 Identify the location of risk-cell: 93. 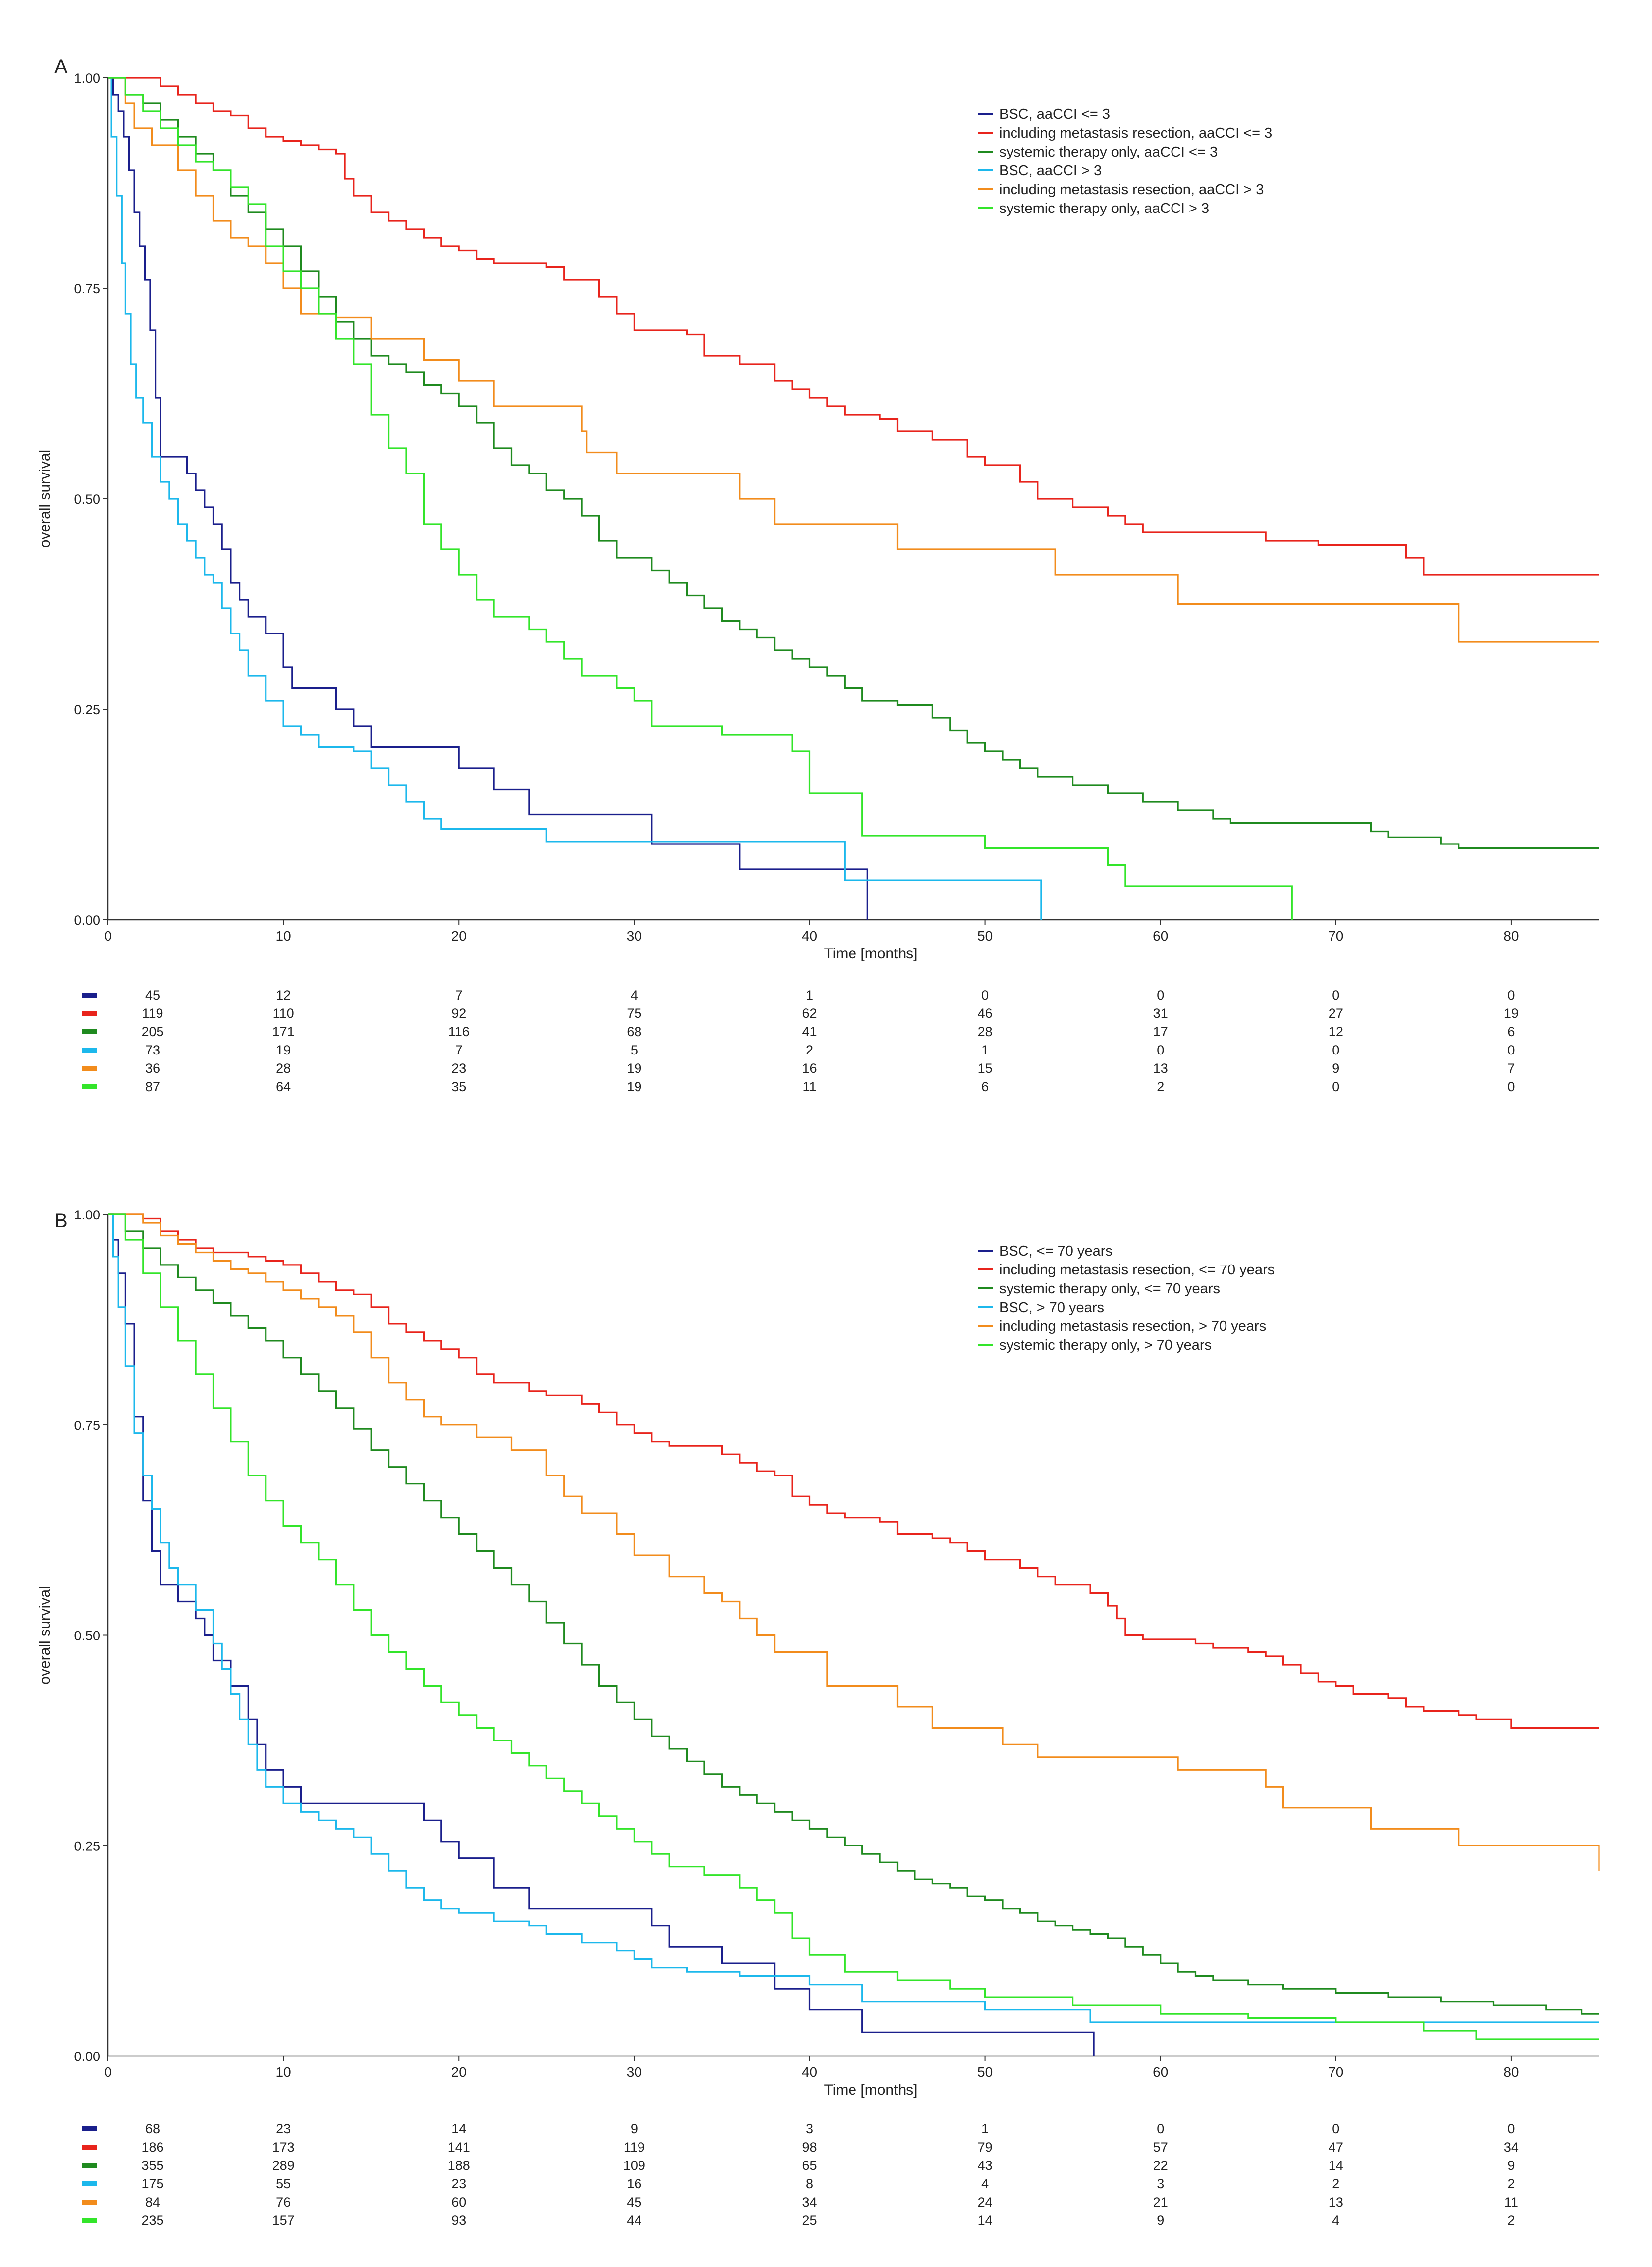
(458, 2221).